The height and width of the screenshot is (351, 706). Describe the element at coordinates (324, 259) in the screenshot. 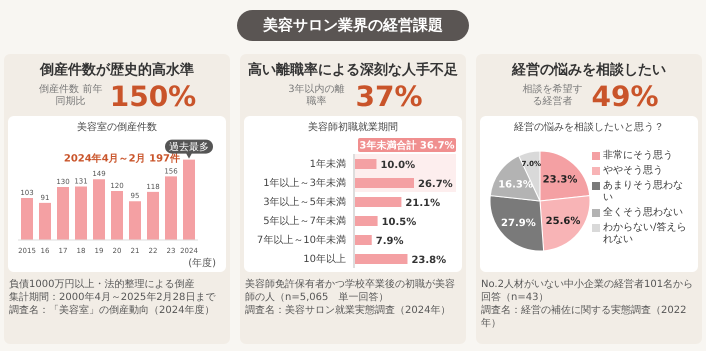

I see `y-tick-label: 10年以上` at that location.